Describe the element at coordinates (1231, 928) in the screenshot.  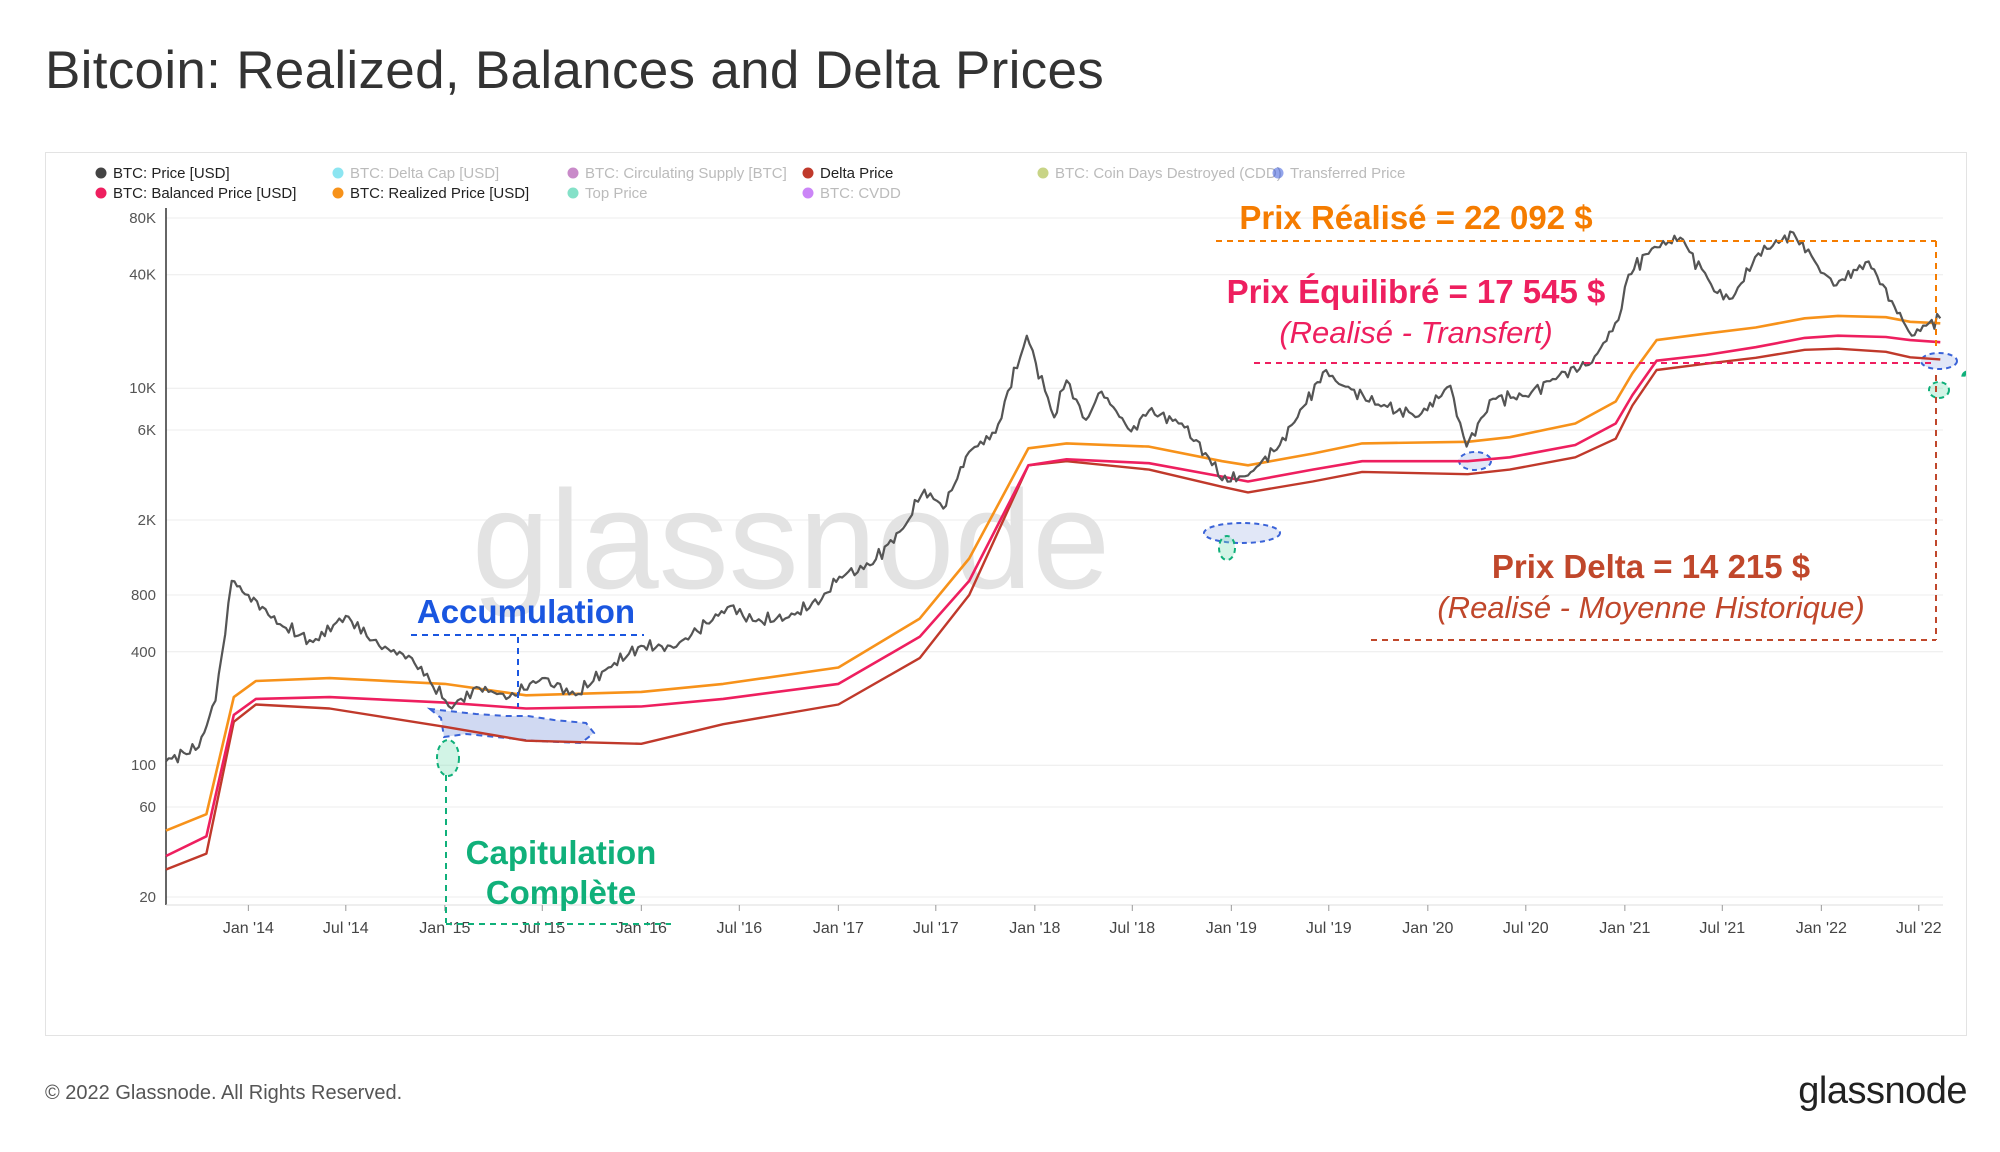
I see `x-tick-label: Jan '19` at that location.